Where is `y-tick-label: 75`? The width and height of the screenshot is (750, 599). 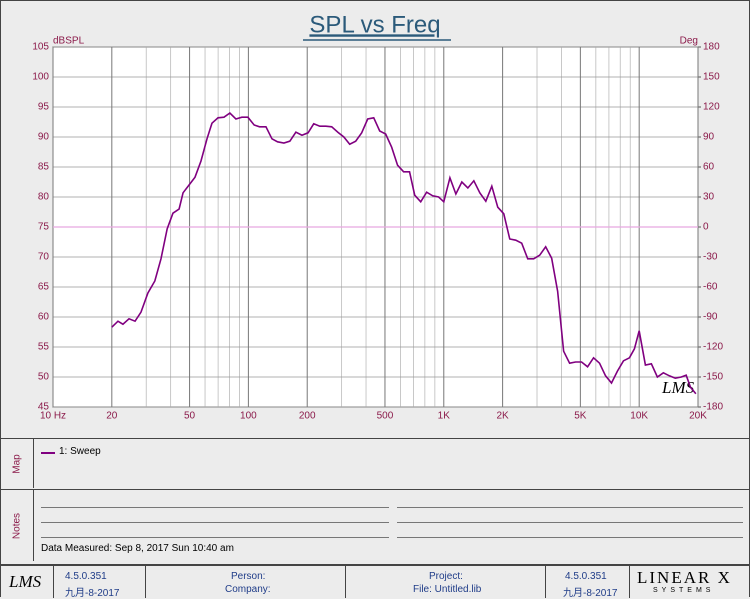
y-tick-label: 75 is located at coordinates (44, 227).